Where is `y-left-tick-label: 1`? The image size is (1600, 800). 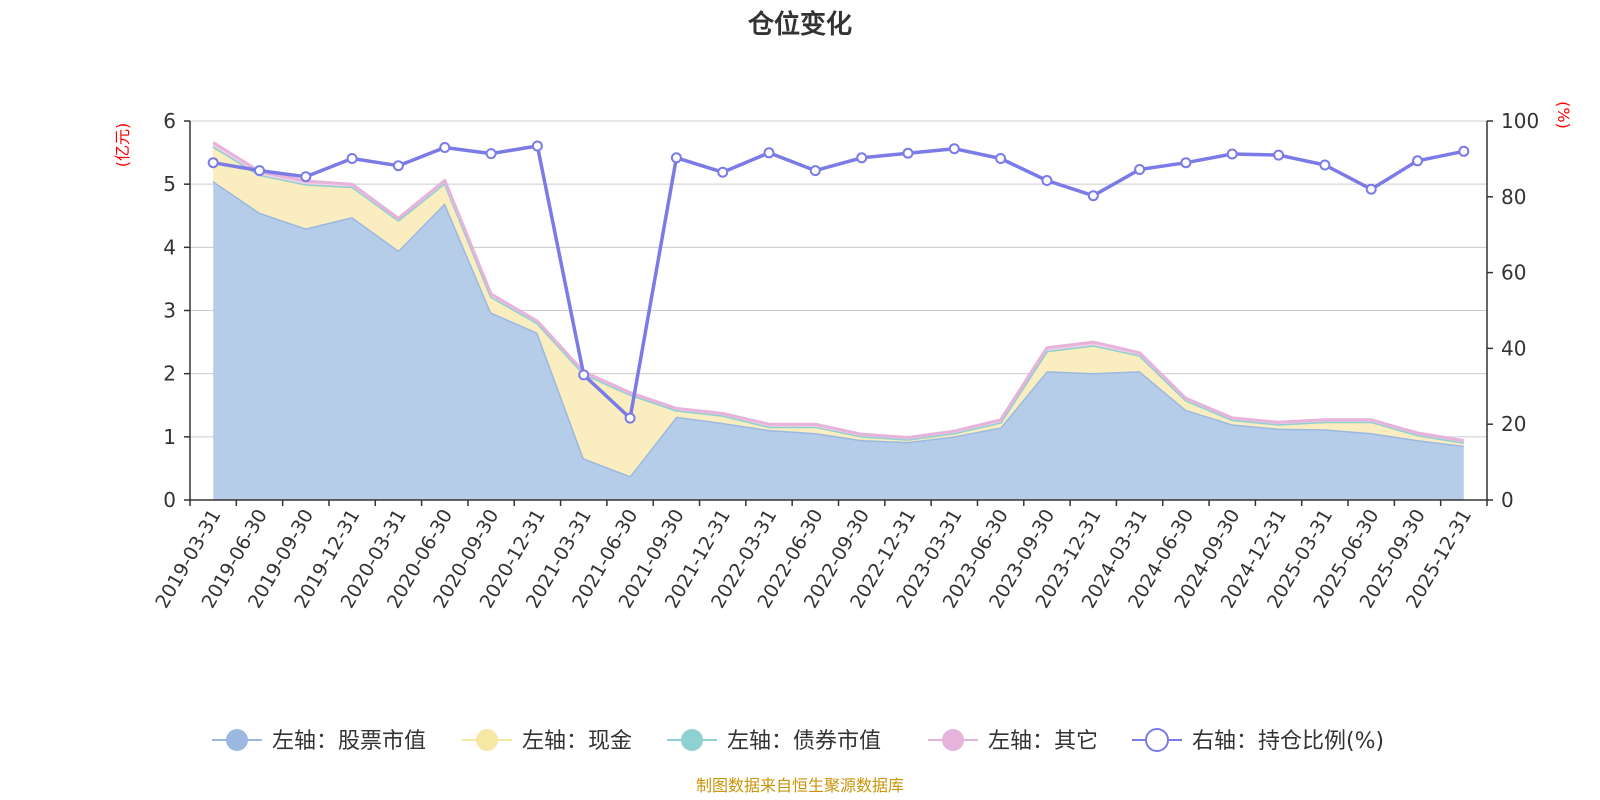
y-left-tick-label: 1 is located at coordinates (169, 437).